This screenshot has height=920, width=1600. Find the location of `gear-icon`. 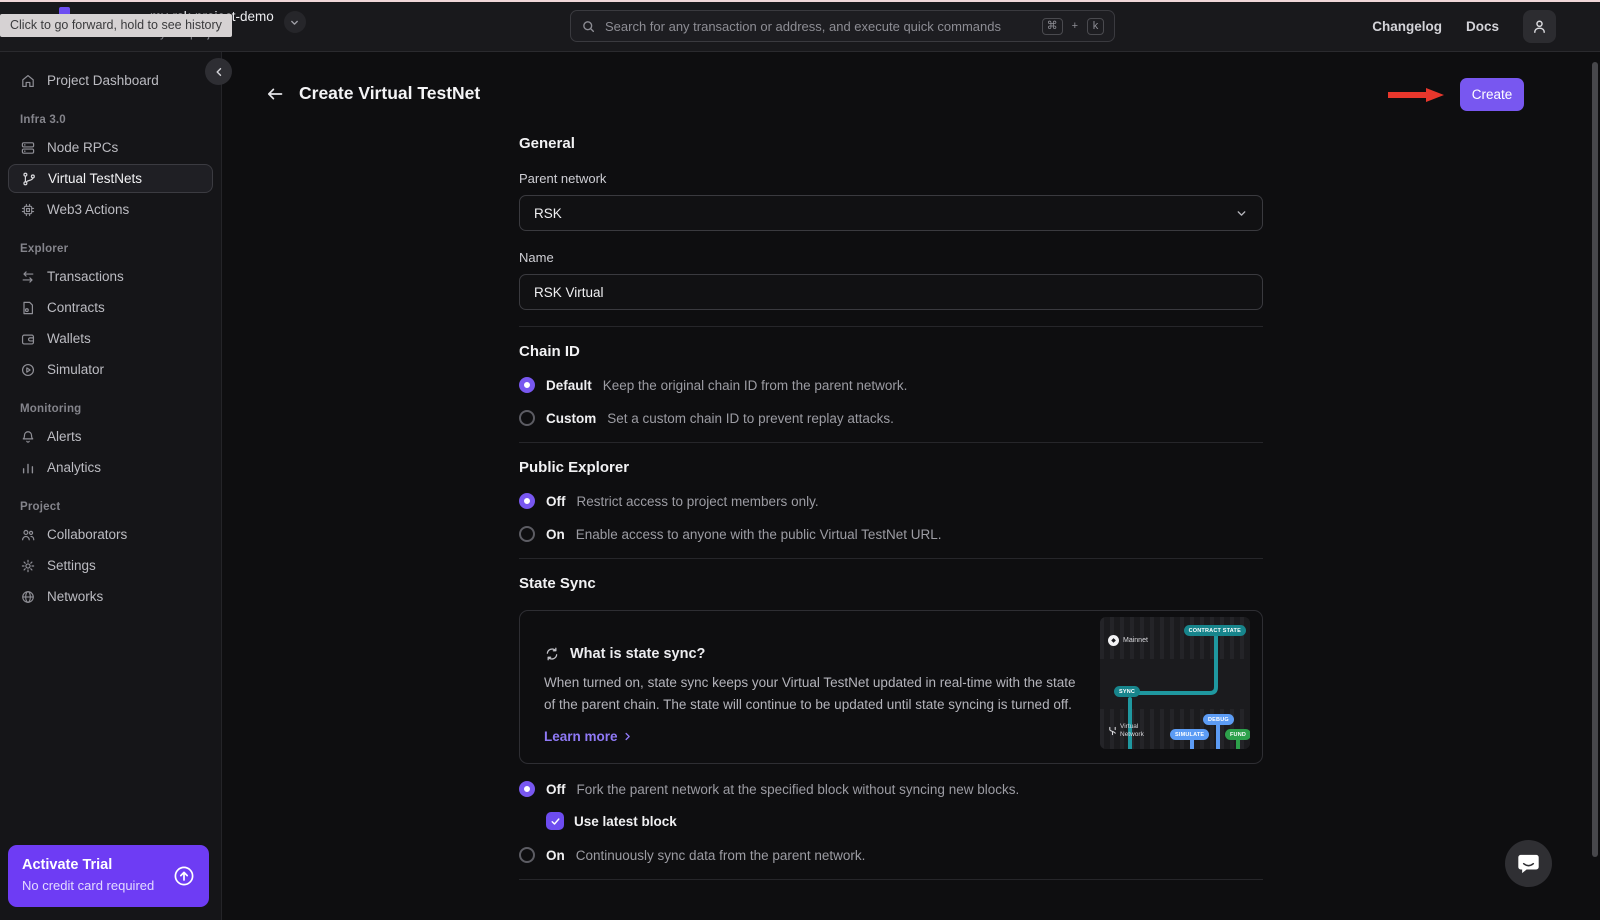

gear-icon is located at coordinates (28, 566).